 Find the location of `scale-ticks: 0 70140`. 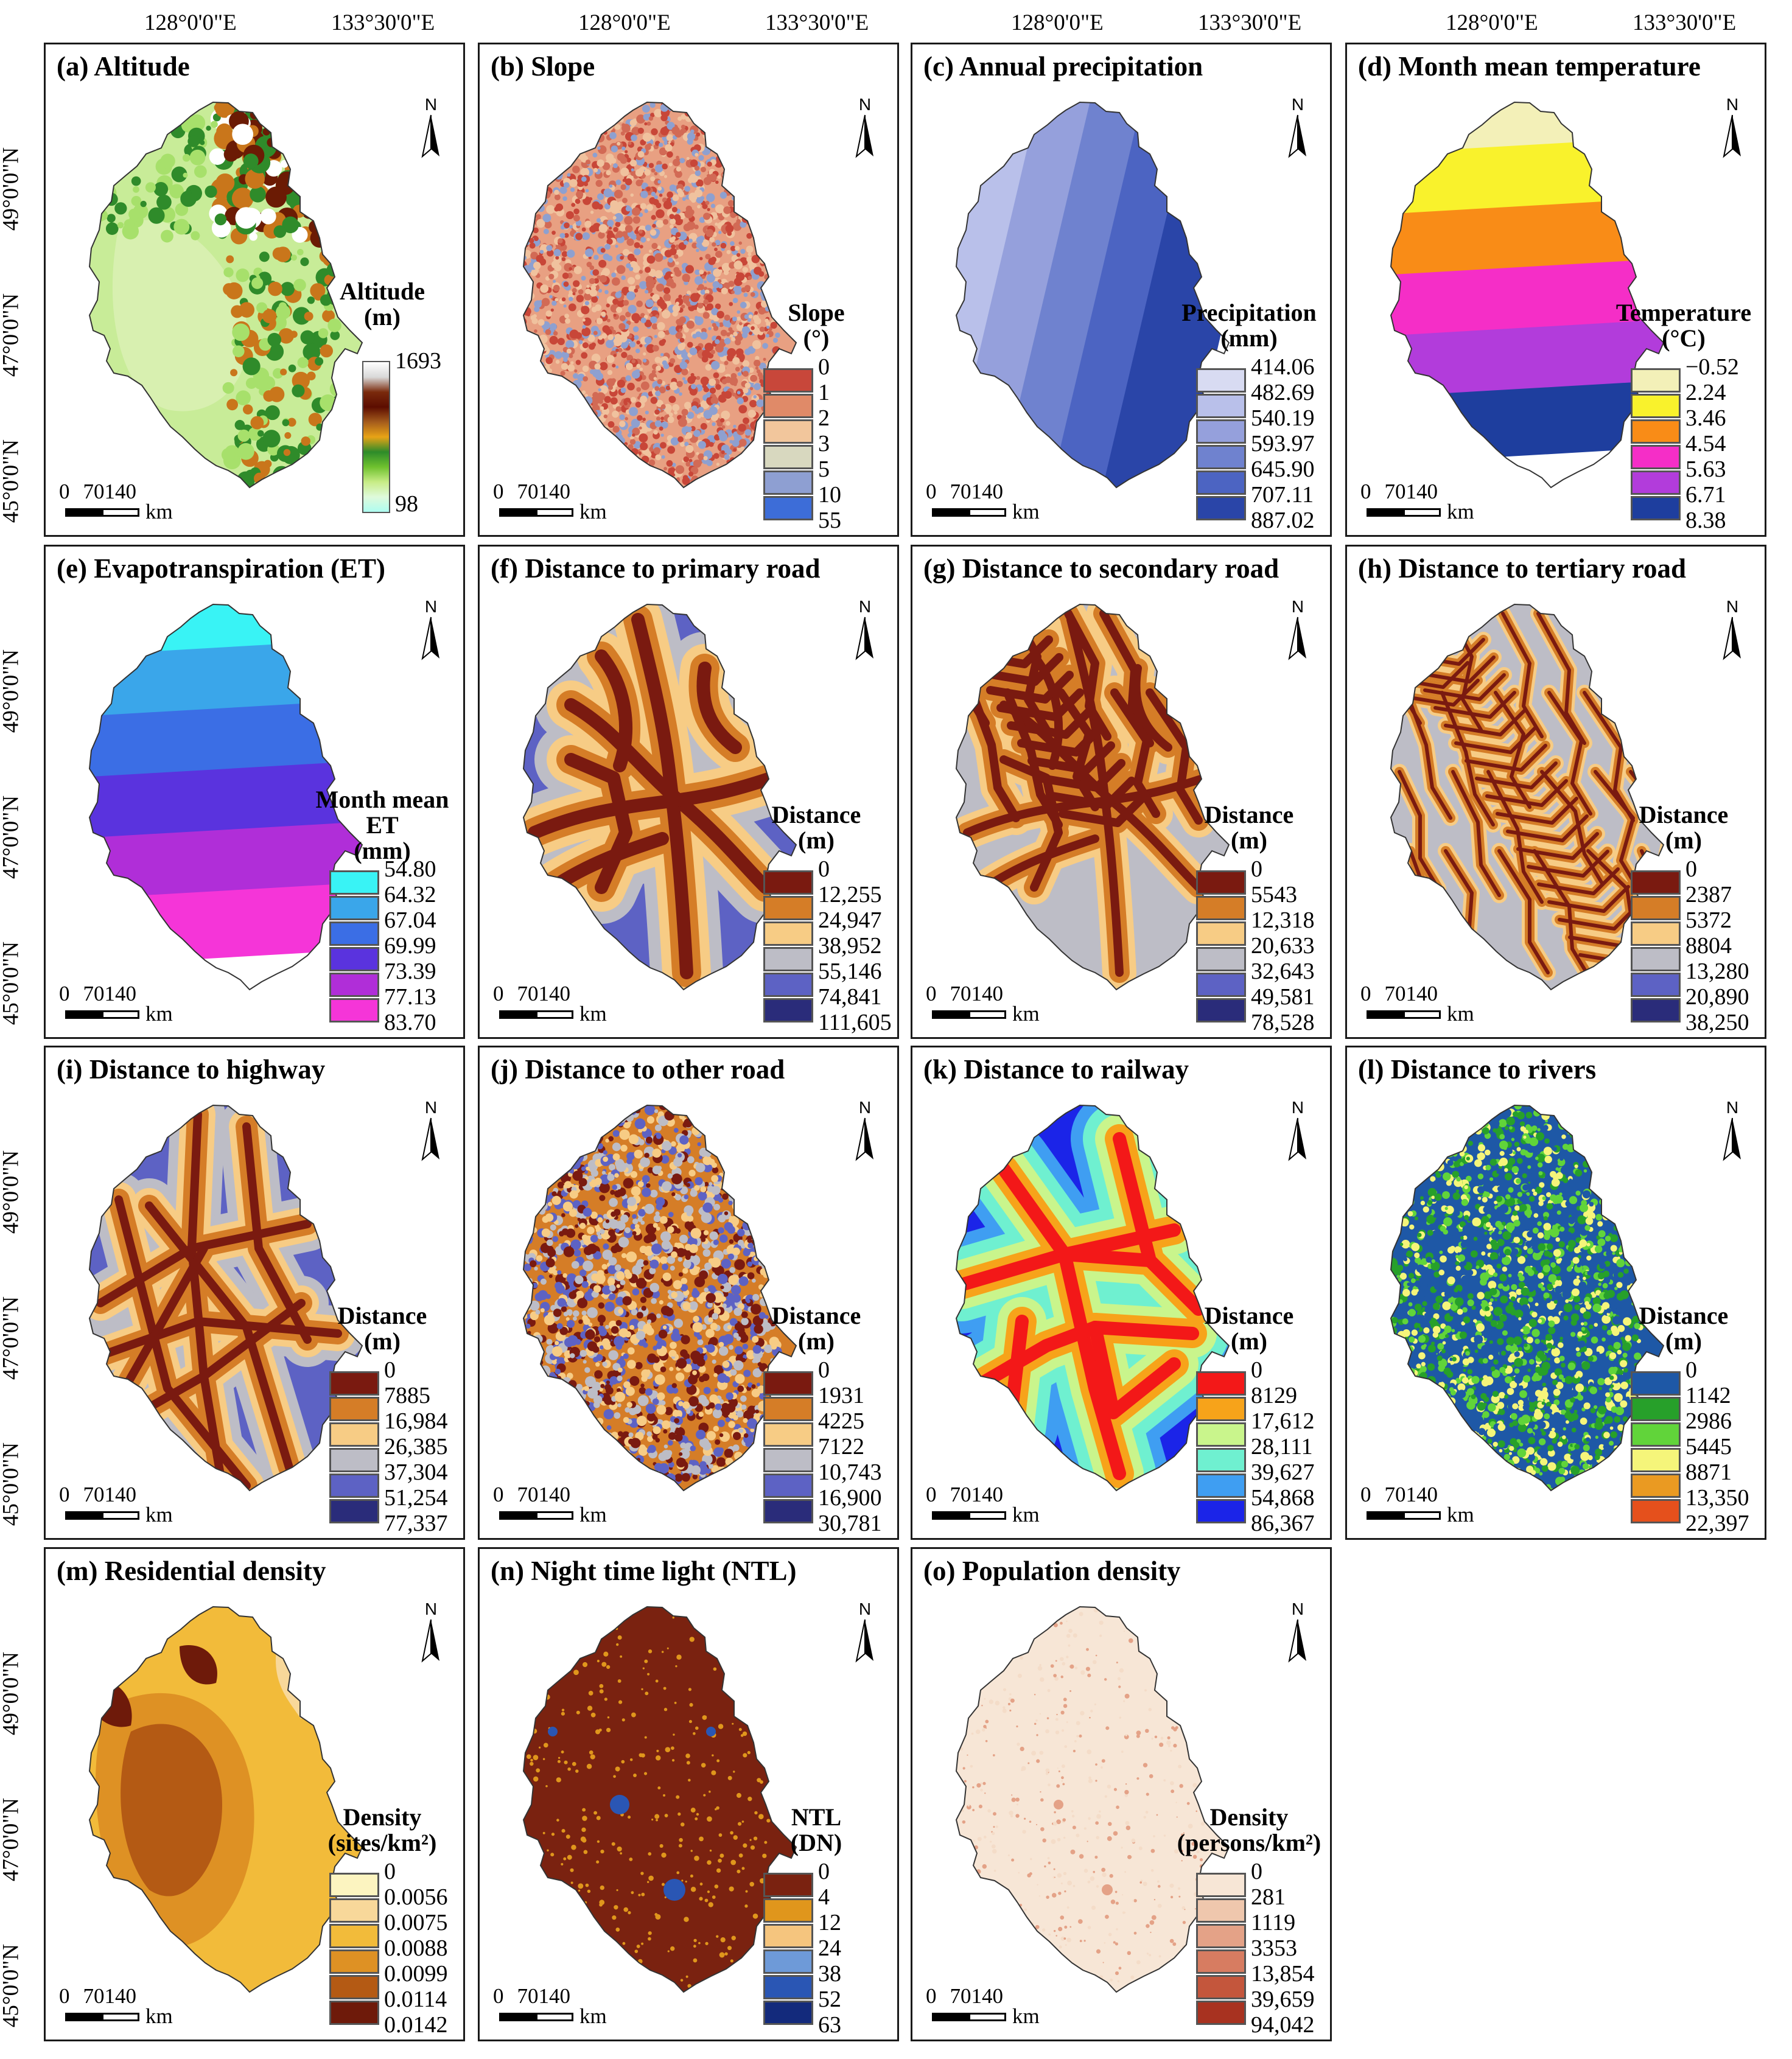

scale-ticks: 0 70140 is located at coordinates (97, 1495).